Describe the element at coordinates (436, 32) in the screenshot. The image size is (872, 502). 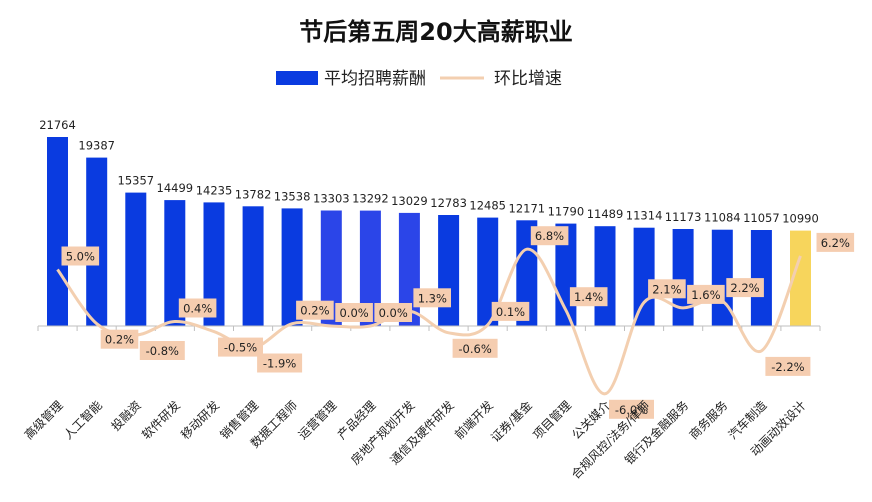
I see `chart-title: 节后第五周20大高薪职业` at that location.